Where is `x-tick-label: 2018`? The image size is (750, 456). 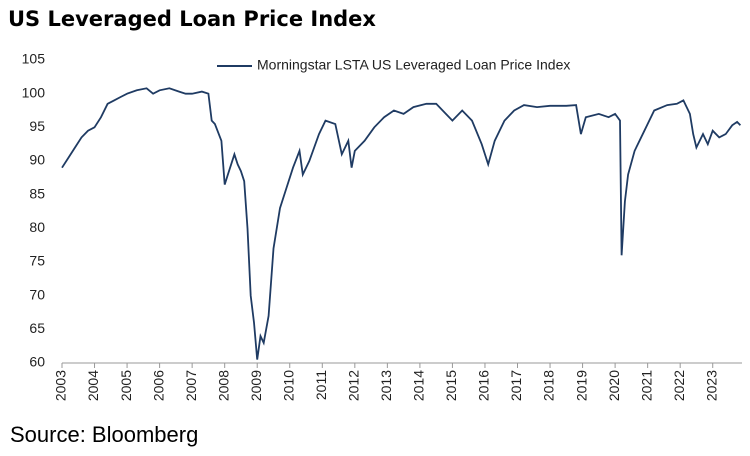 x-tick-label: 2018 is located at coordinates (549, 385).